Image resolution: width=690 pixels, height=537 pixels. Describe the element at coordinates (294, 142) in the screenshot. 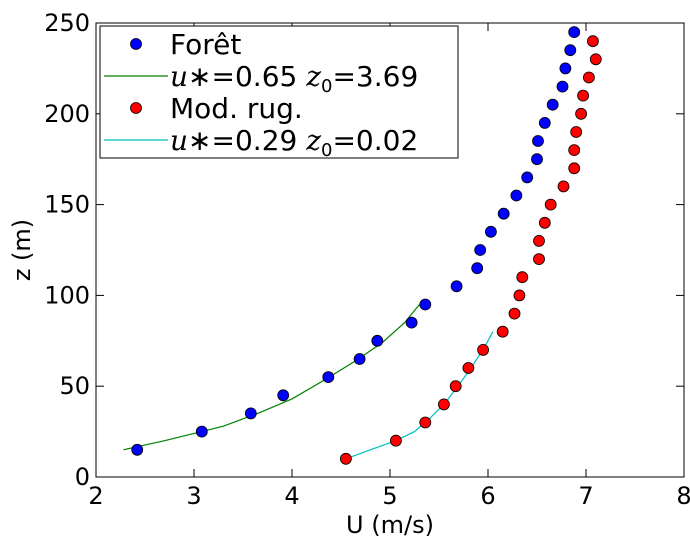

I see `legend-label: u∗=0.29 z0=0.02` at that location.